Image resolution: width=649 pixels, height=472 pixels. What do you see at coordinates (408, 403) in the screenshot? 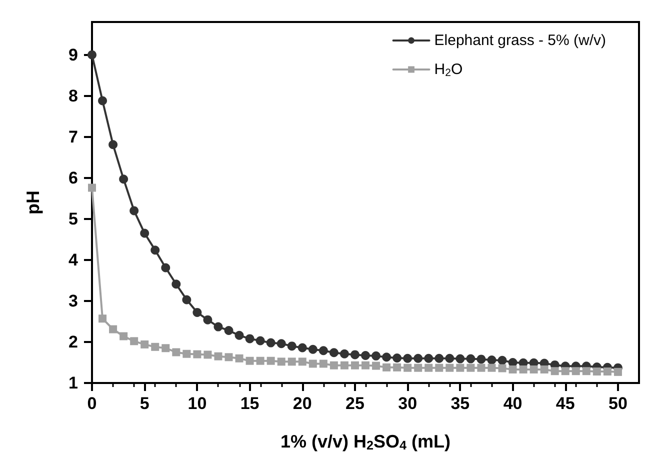
I see `x-tick-label: 30` at bounding box center [408, 403].